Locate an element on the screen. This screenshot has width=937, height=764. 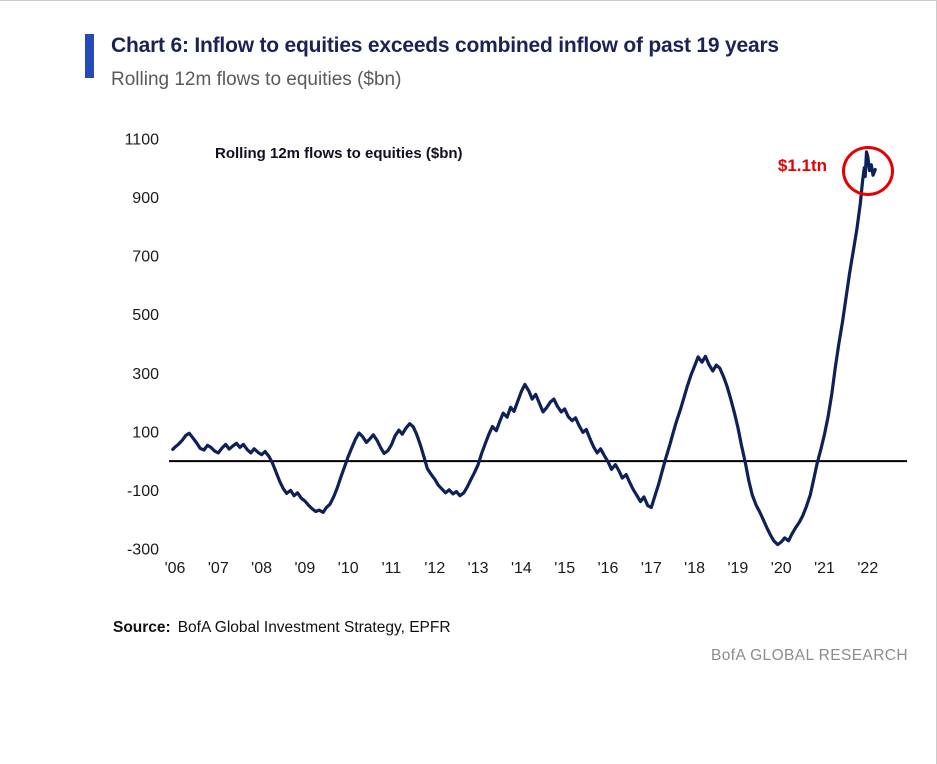
brand-footer: BofA GLOBAL RESEARCH is located at coordinates (809, 655).